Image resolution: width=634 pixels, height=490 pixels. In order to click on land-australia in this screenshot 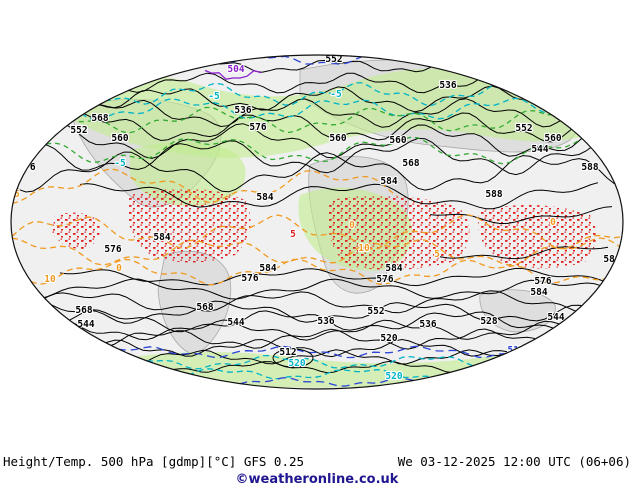, I will do `click(517, 311)`.